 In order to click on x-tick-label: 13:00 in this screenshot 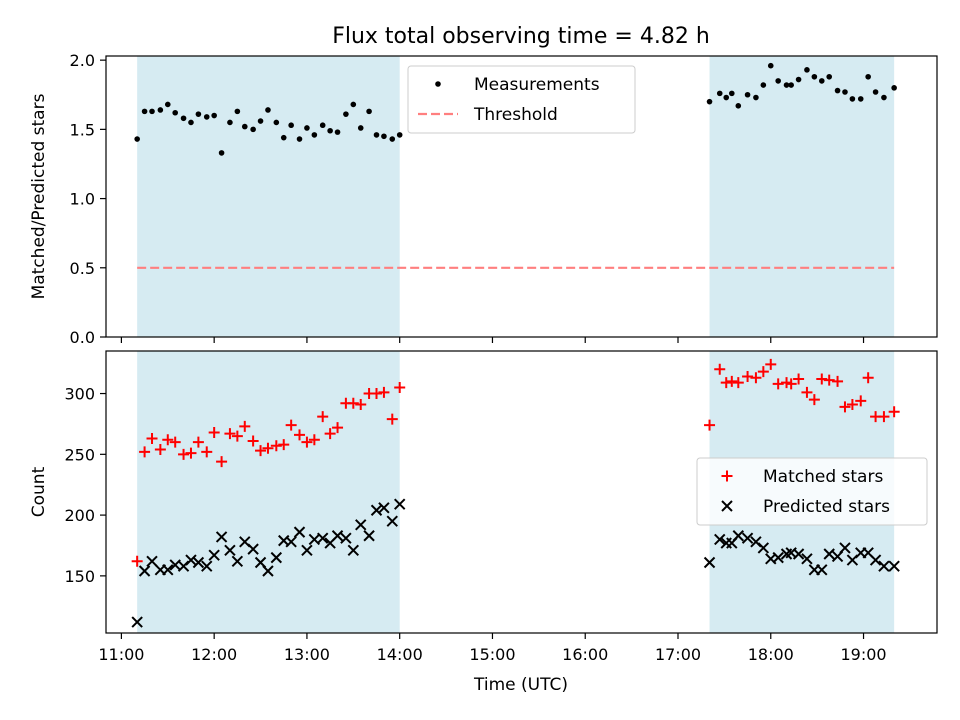, I will do `click(307, 654)`.